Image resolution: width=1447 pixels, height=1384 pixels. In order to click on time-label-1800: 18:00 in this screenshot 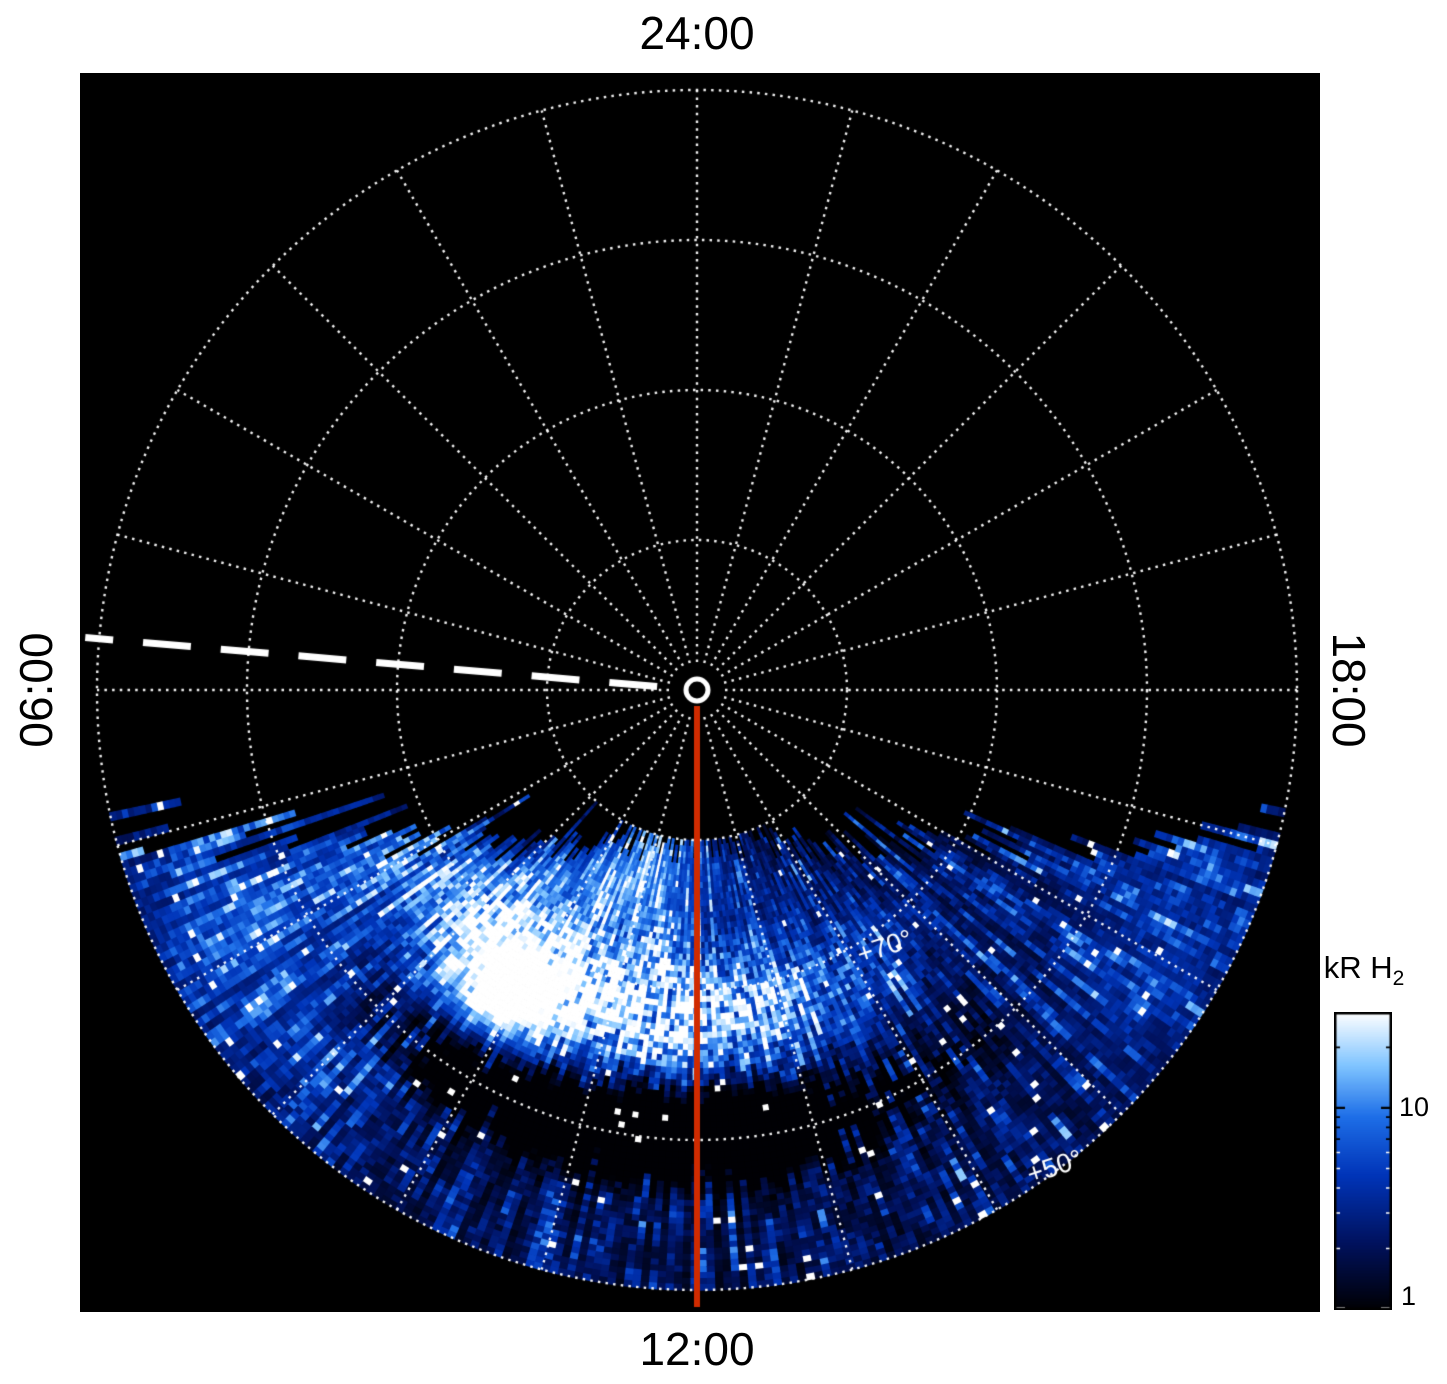, I will do `click(1349, 690)`.